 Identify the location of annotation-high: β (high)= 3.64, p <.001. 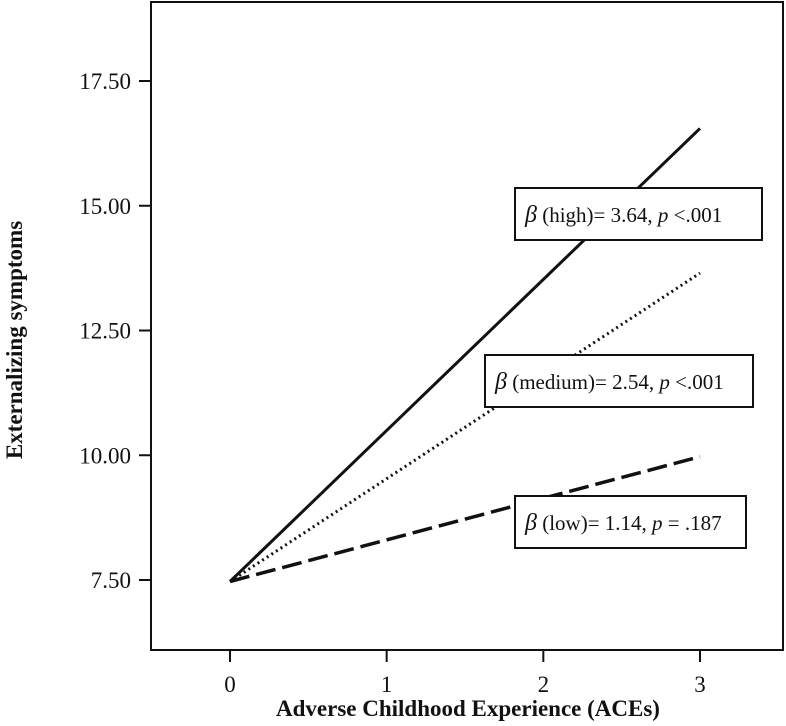
(638, 214).